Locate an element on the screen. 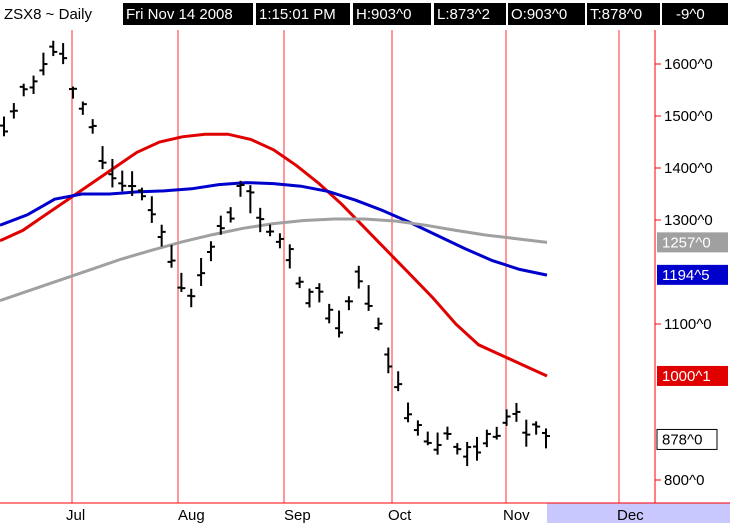 The image size is (730, 523). symbol-label: ZSX8 ~ Daily is located at coordinates (48, 14).